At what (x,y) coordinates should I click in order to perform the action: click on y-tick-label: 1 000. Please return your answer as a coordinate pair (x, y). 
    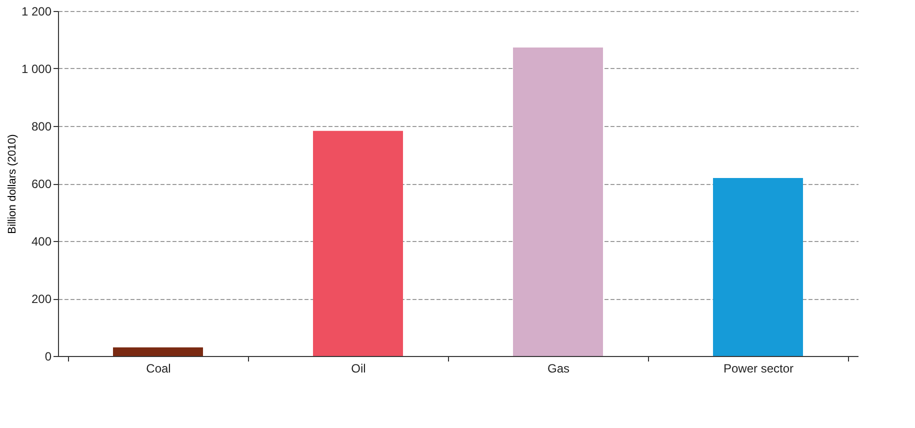
    Looking at the image, I should click on (36, 69).